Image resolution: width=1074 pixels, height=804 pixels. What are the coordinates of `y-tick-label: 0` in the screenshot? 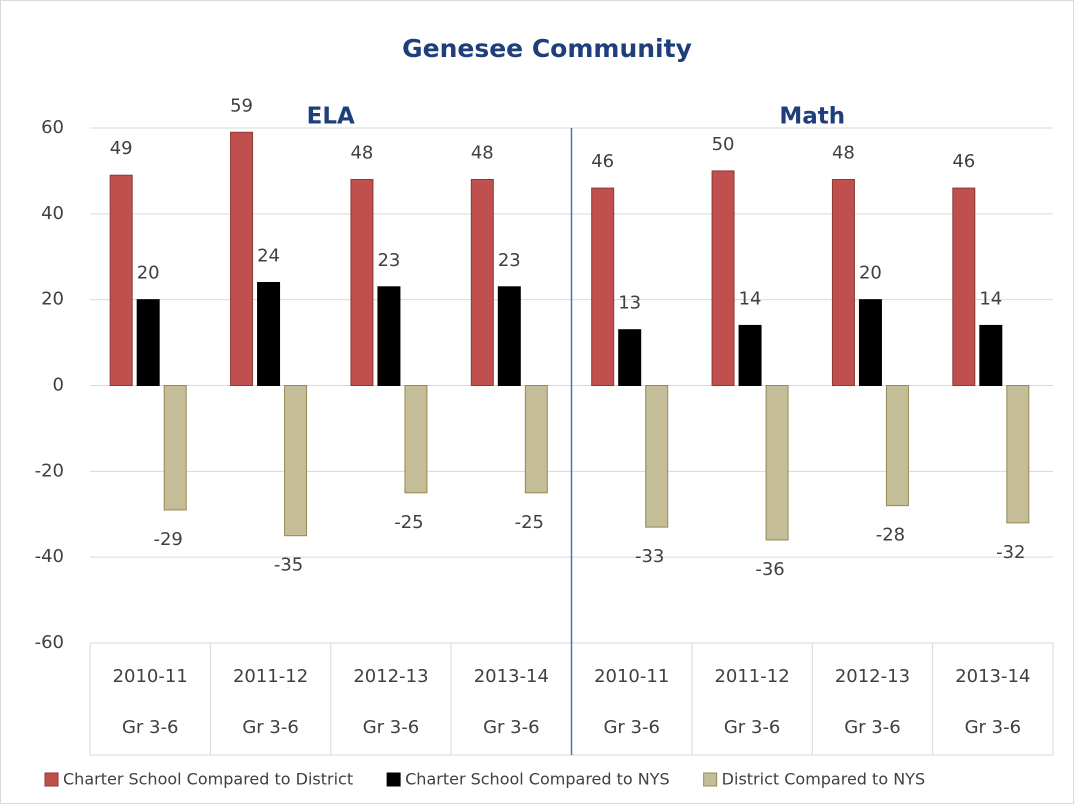 It's located at (58, 385).